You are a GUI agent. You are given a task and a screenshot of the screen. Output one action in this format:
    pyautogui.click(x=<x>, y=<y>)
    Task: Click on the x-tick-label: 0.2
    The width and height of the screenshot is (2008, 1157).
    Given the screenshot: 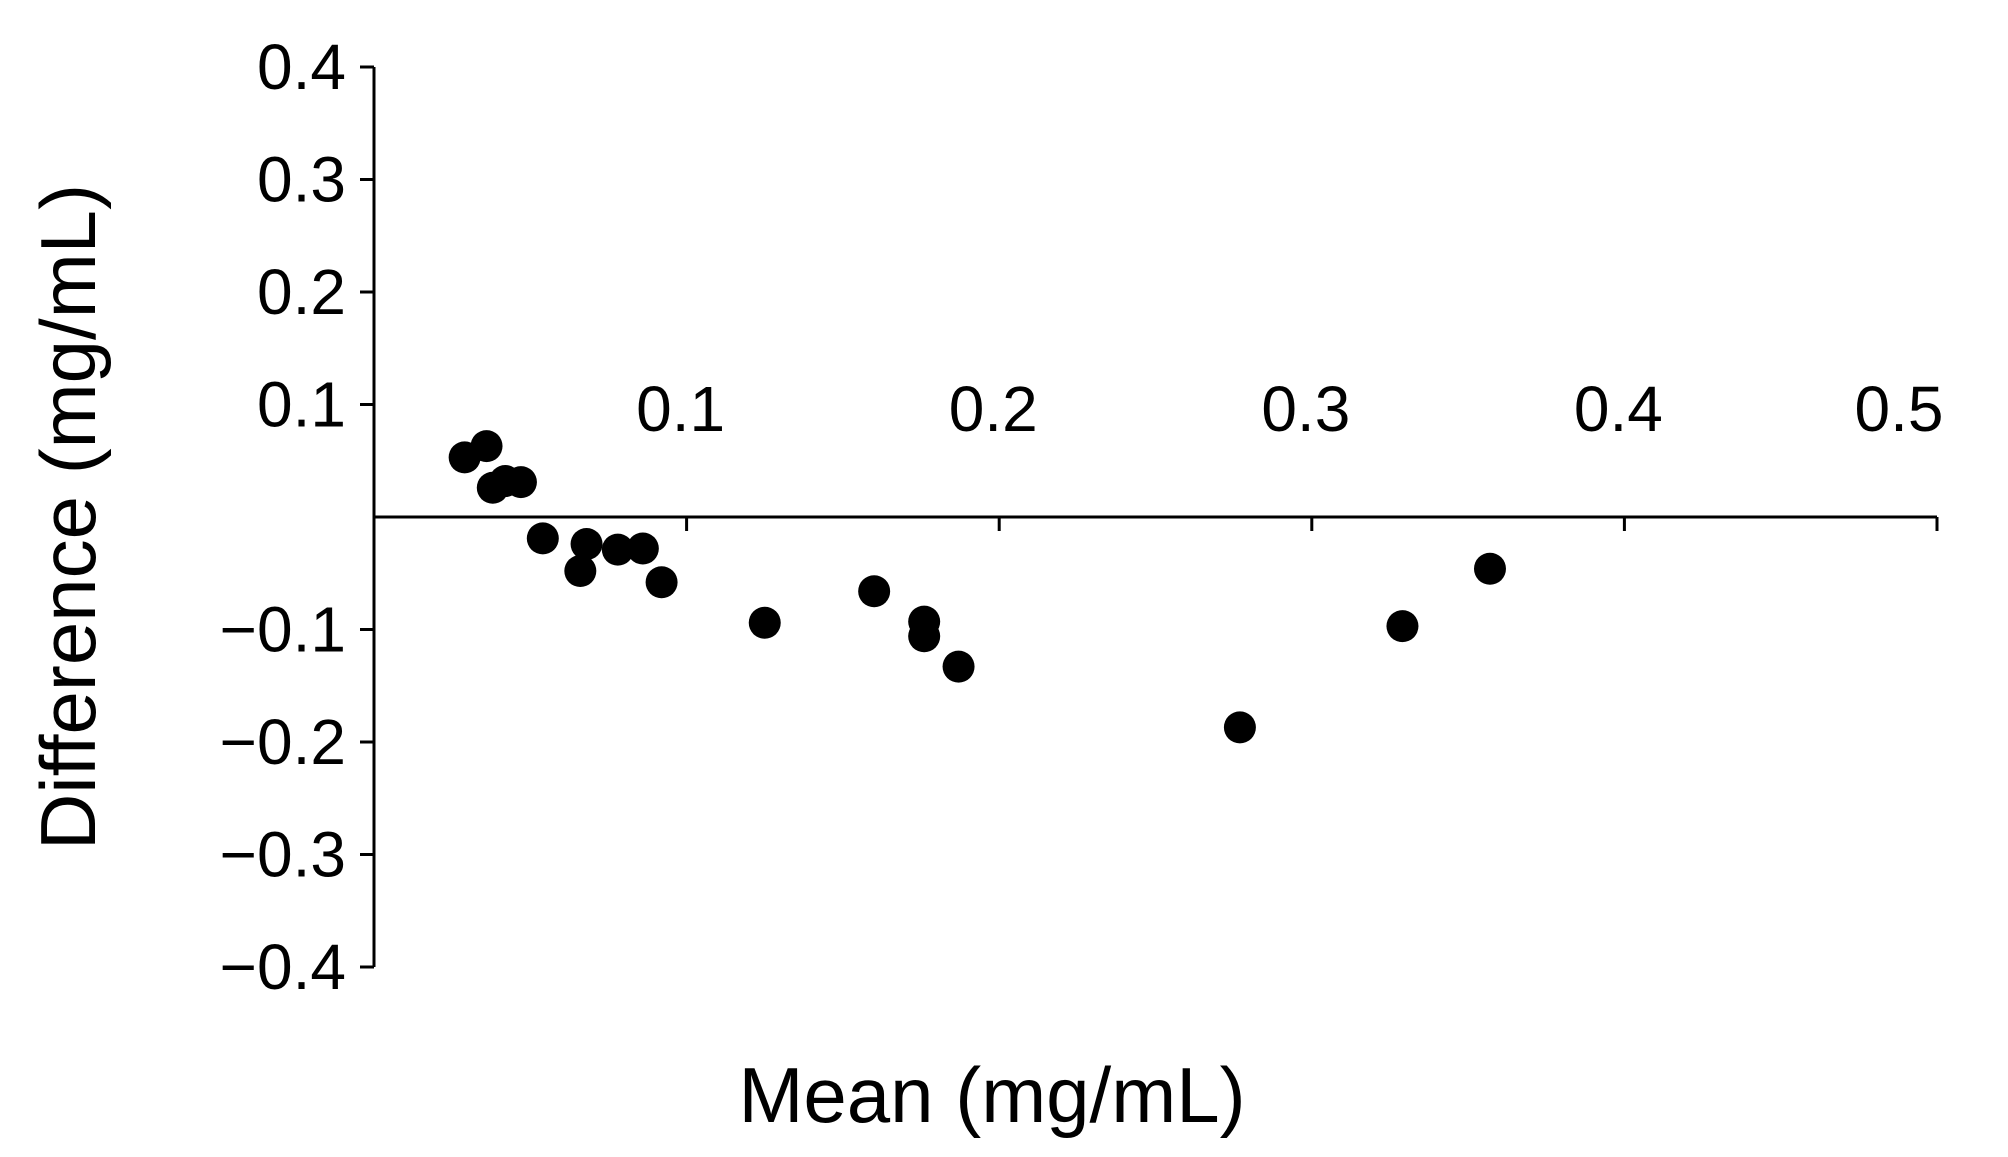 What is the action you would take?
    pyautogui.click(x=993, y=409)
    